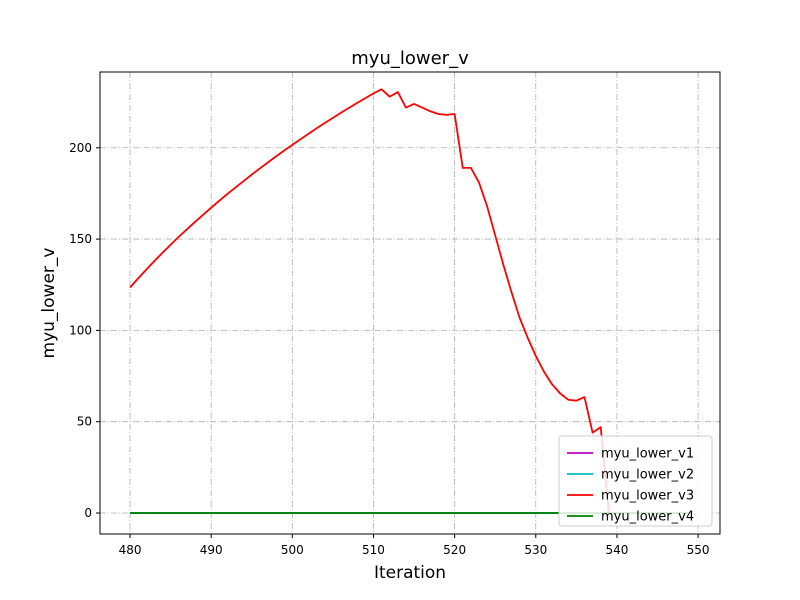 This screenshot has height=600, width=800. Describe the element at coordinates (80, 148) in the screenshot. I see `y-tick-label: 200` at that location.